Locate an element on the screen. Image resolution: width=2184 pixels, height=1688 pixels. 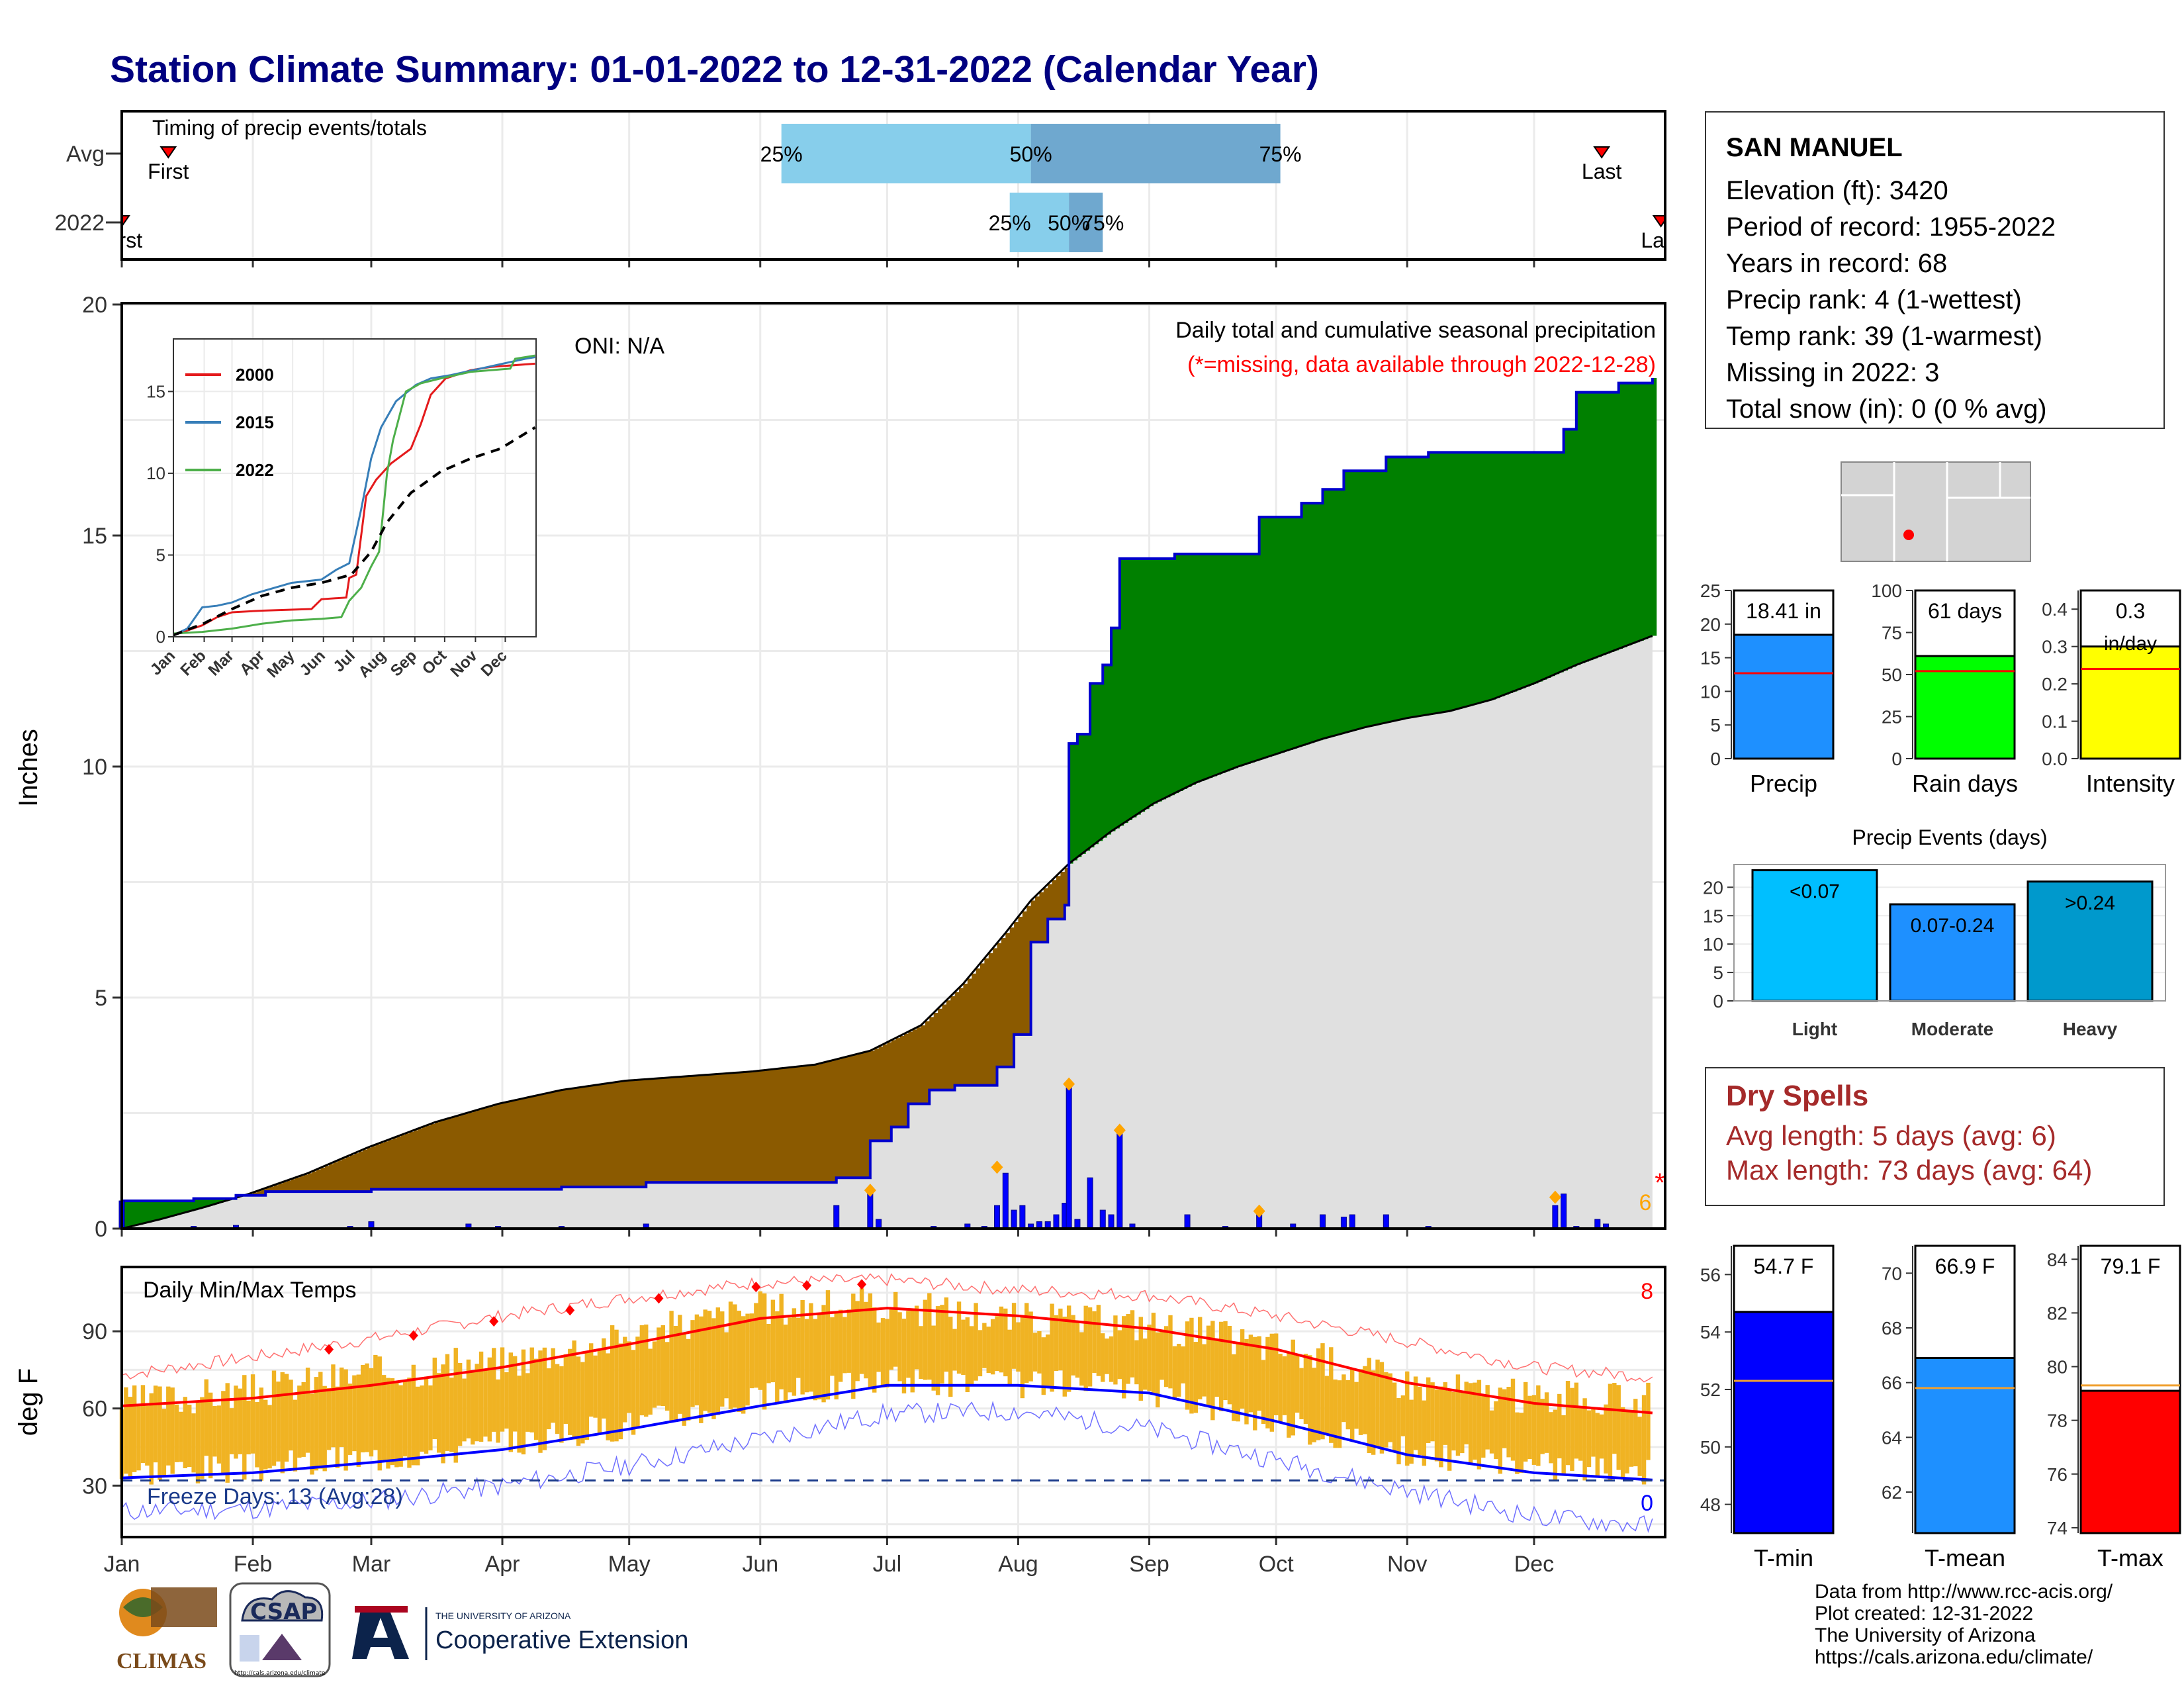
info-line-snow: Total snow (in): 0 (0 % avg) is located at coordinates (1886, 409).